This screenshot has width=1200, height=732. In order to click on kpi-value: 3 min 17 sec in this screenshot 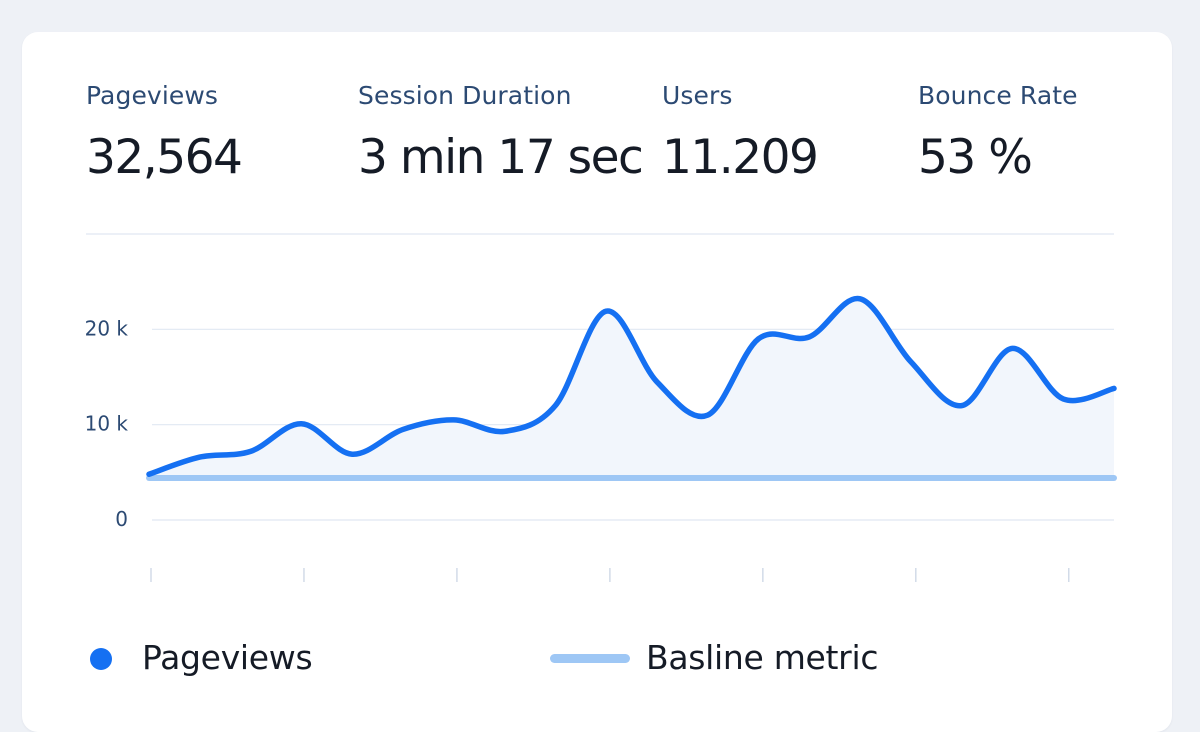, I will do `click(501, 157)`.